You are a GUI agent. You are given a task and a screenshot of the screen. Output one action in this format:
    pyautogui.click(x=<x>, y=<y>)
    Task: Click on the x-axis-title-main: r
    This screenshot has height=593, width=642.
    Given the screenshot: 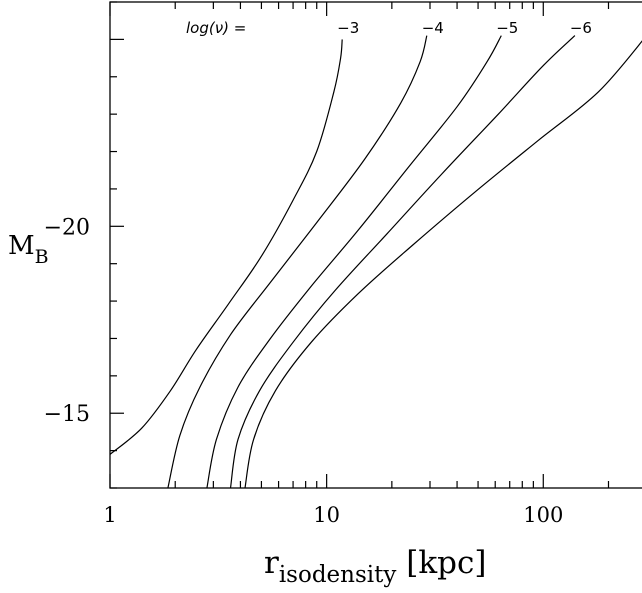 What is the action you would take?
    pyautogui.click(x=271, y=563)
    